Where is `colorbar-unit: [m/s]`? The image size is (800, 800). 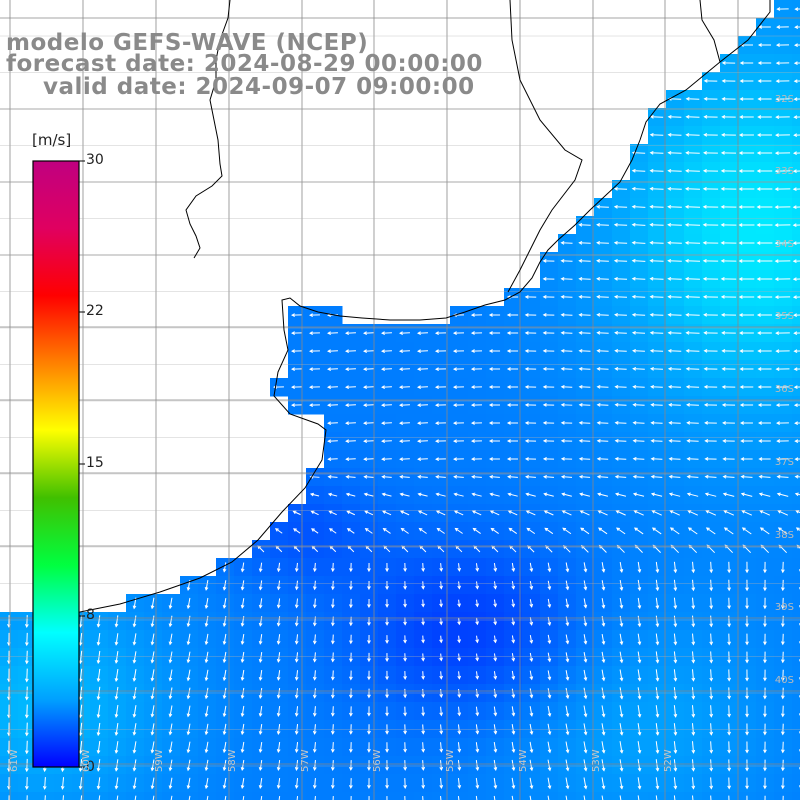
colorbar-unit: [m/s] is located at coordinates (52, 140).